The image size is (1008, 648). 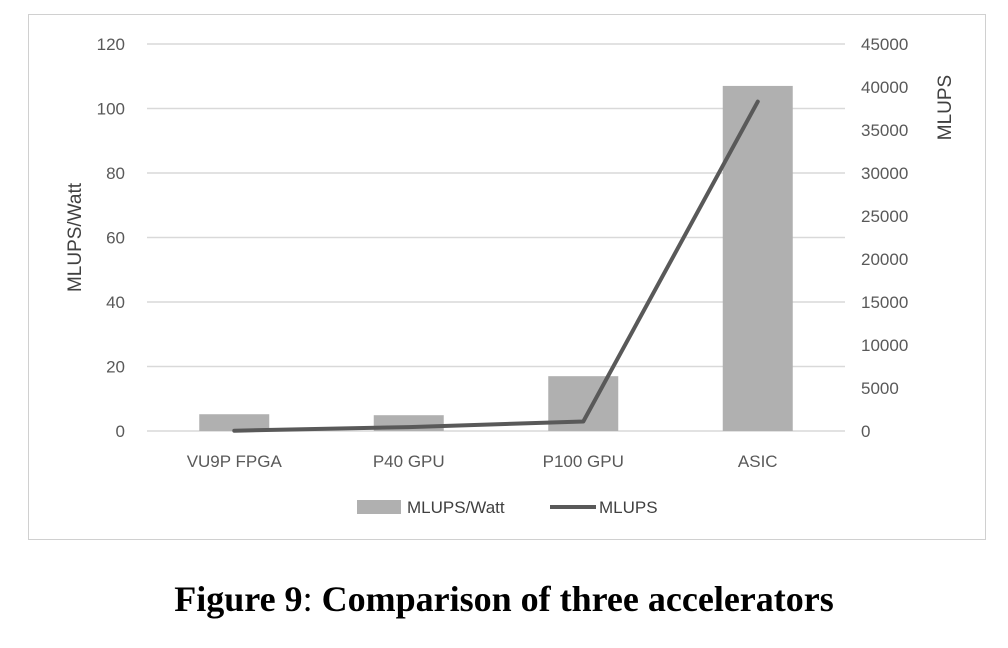 I want to click on y2-tick-label: 40000, so click(x=884, y=87).